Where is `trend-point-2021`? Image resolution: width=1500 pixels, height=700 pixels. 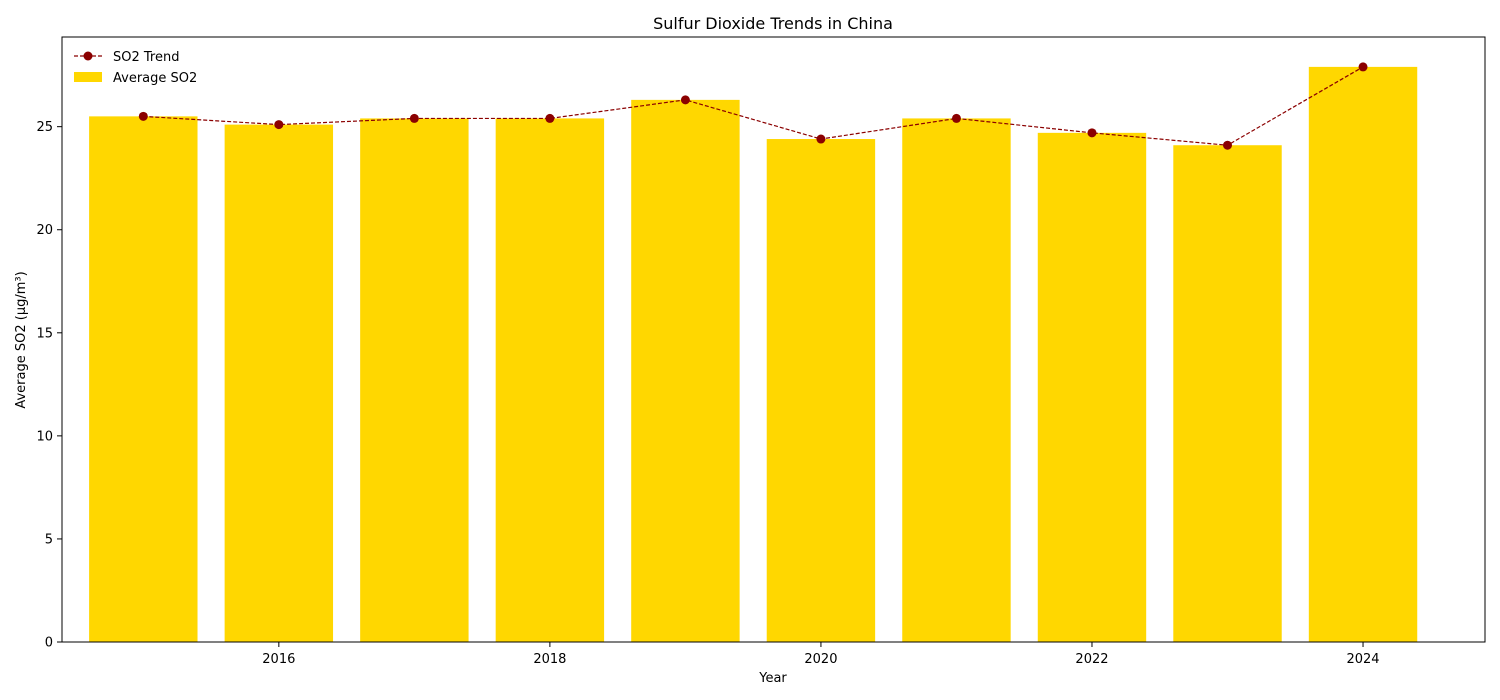
trend-point-2021 is located at coordinates (956, 118).